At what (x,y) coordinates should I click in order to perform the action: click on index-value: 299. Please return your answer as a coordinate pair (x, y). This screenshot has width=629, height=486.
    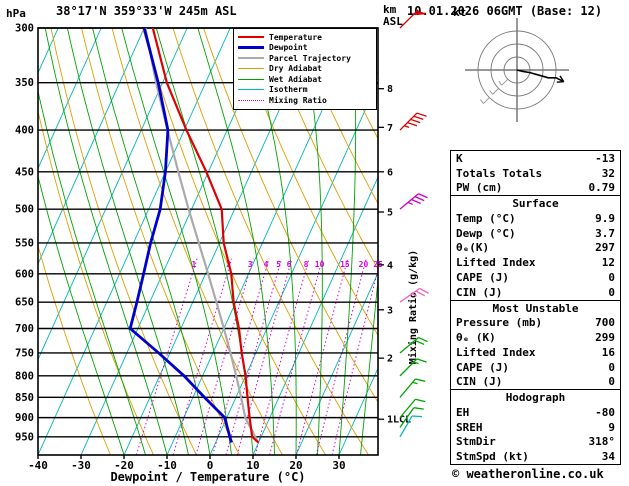
    Looking at the image, I should click on (605, 338).